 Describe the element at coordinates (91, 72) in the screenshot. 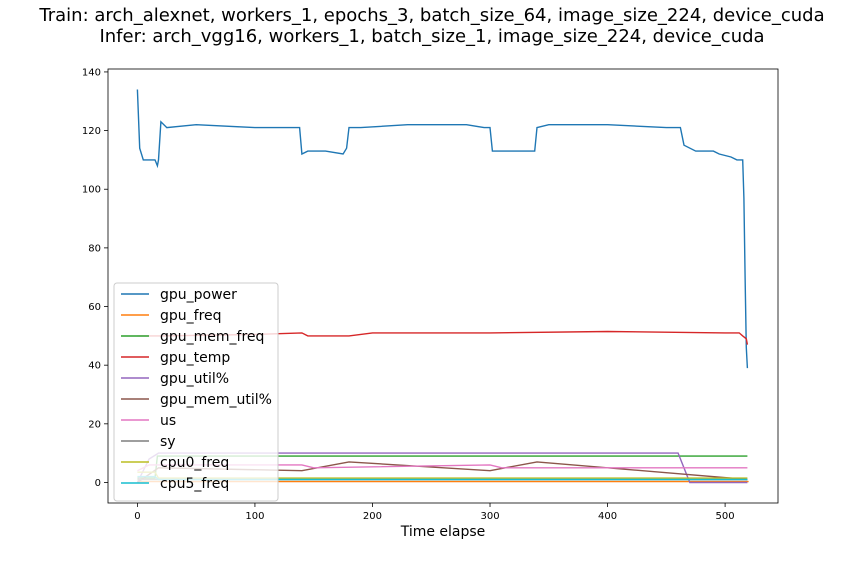

I see `y-tick-label: 140` at that location.